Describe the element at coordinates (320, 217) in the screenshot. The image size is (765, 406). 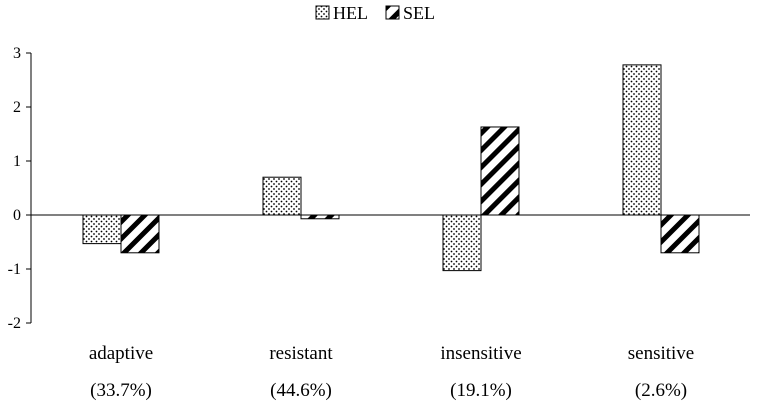
I see `bar-sel-resistant` at that location.